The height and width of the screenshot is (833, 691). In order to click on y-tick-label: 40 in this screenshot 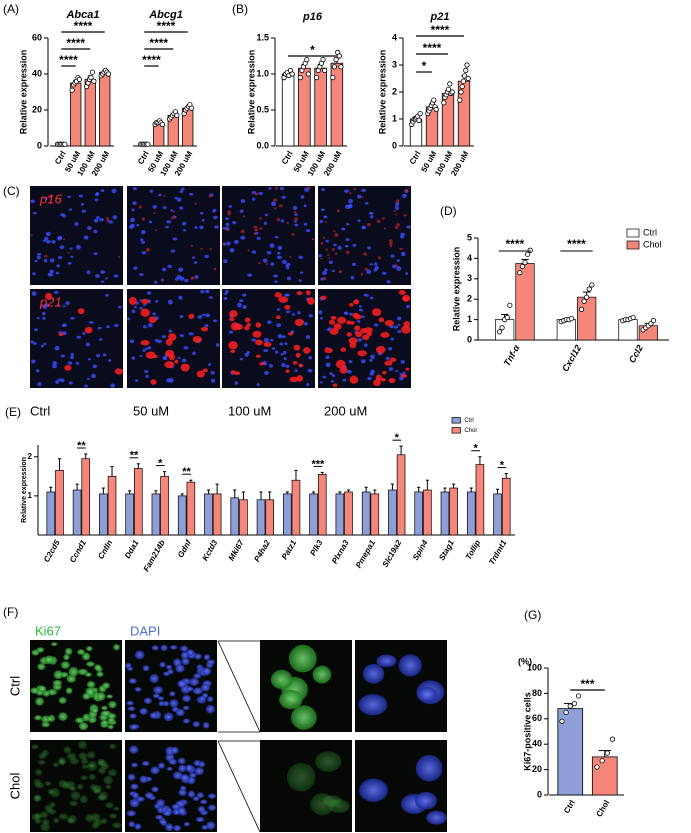, I will do `click(537, 744)`.